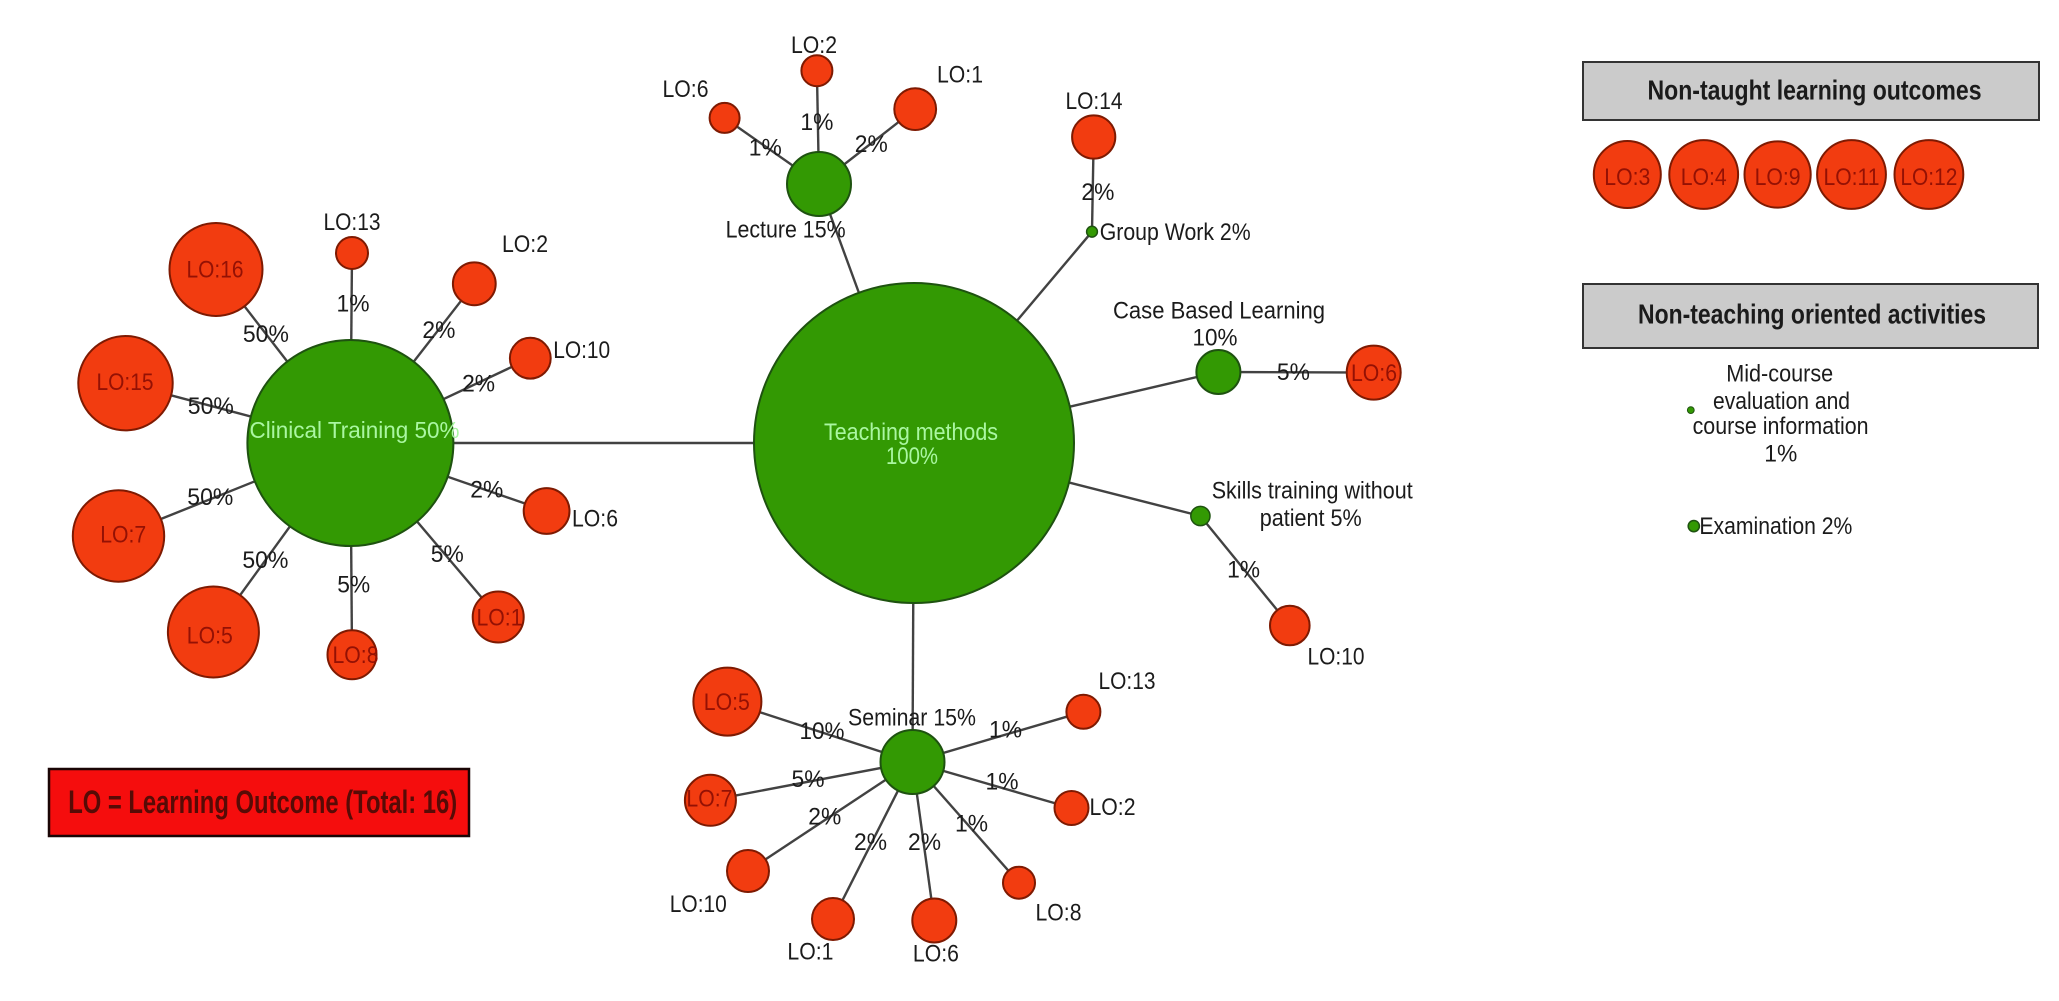 This screenshot has width=2059, height=1001. Describe the element at coordinates (262, 802) in the screenshot. I see `svg-text:LO = Learning Outcome (Total:: LO = Learning Outcome (Total: 16)` at that location.